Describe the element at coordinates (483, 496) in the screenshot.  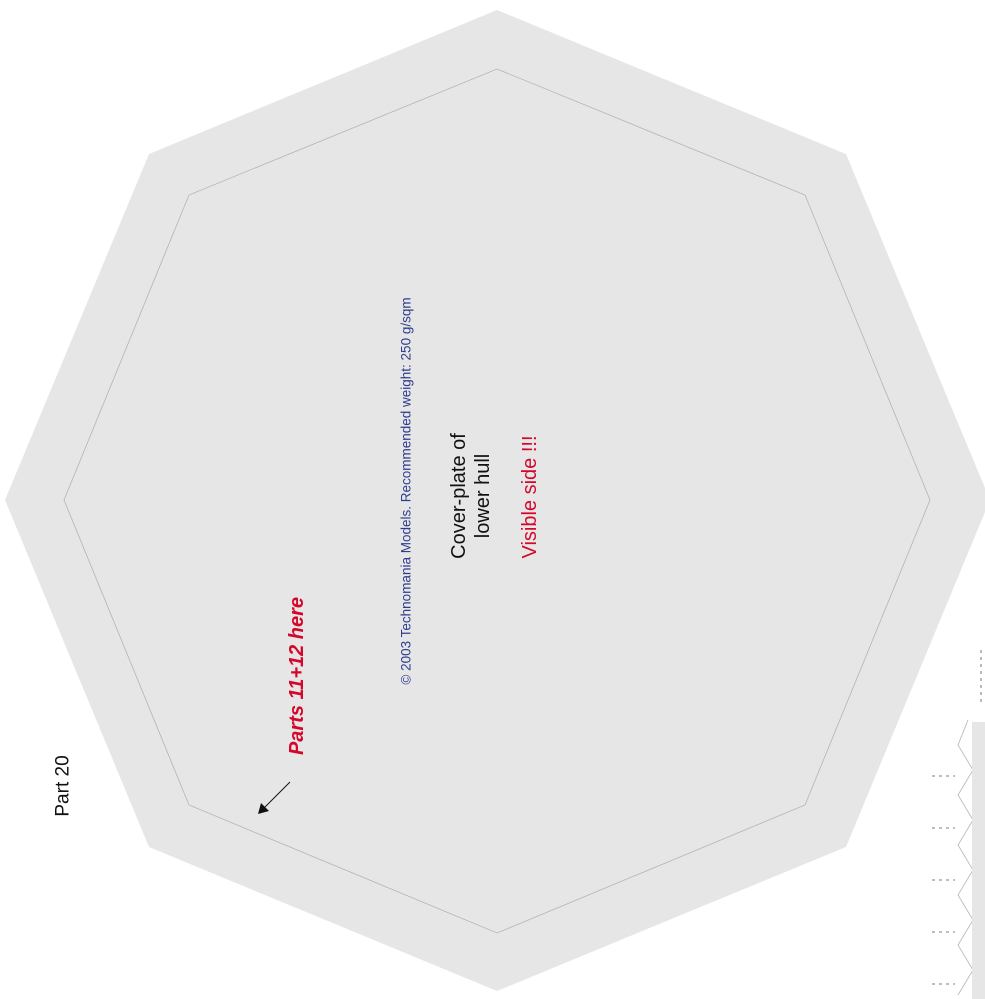
I see `part-title-line2: lower hull` at that location.